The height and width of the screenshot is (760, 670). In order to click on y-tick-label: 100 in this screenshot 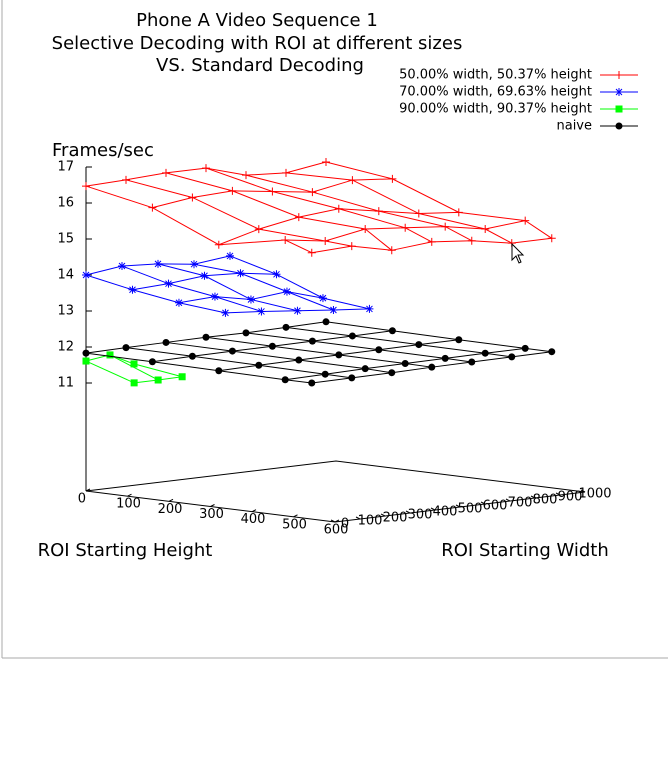, I will do `click(370, 521)`.